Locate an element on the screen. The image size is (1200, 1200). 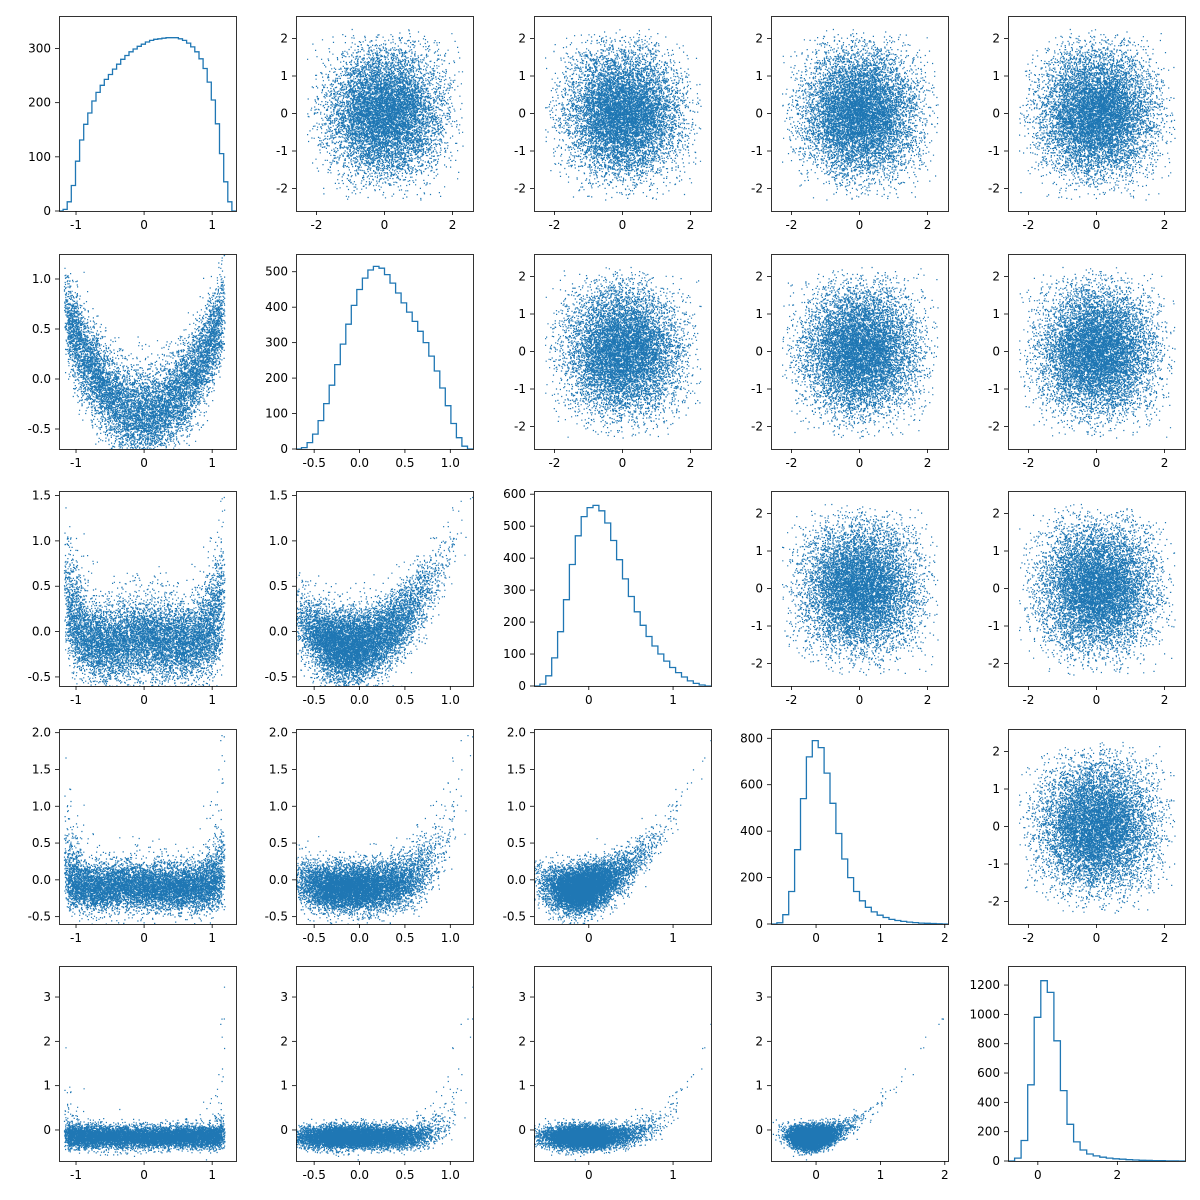
panel-p21: -0.5 0.0 0.5 1.0-0.50.00.51.01.5 is located at coordinates (369, 598).